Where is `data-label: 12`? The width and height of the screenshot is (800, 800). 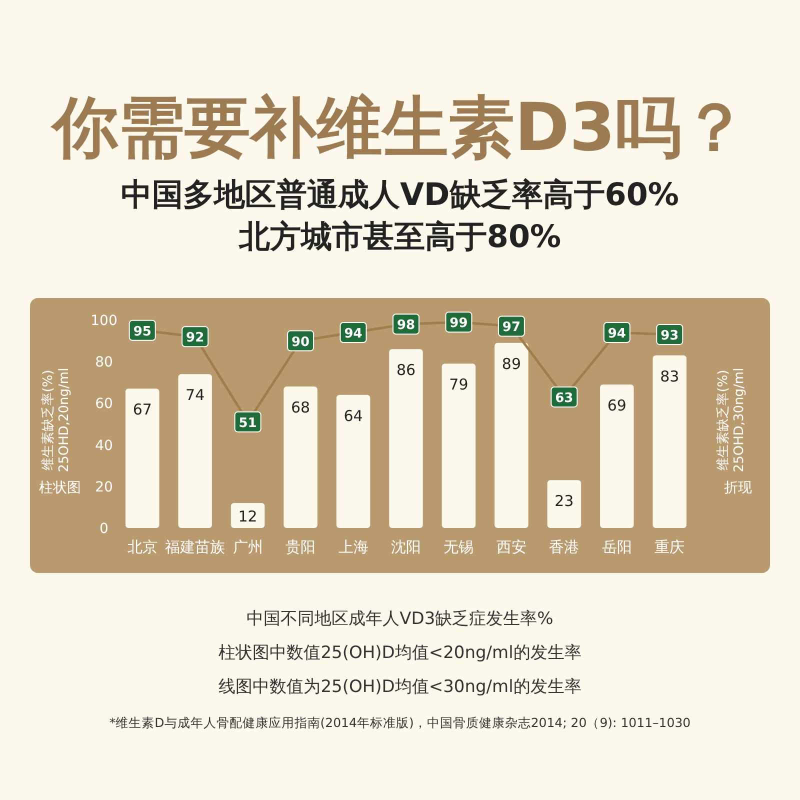 data-label: 12 is located at coordinates (248, 517).